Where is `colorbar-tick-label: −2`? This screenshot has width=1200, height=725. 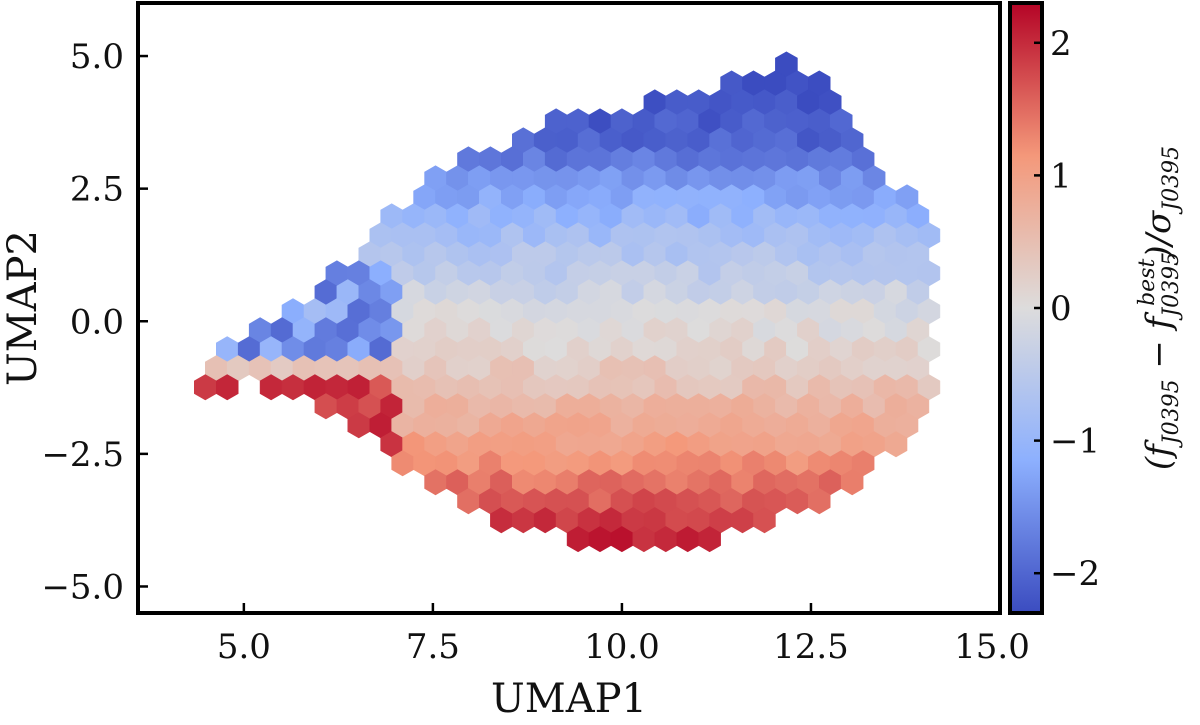
colorbar-tick-label: −2 is located at coordinates (1075, 574).